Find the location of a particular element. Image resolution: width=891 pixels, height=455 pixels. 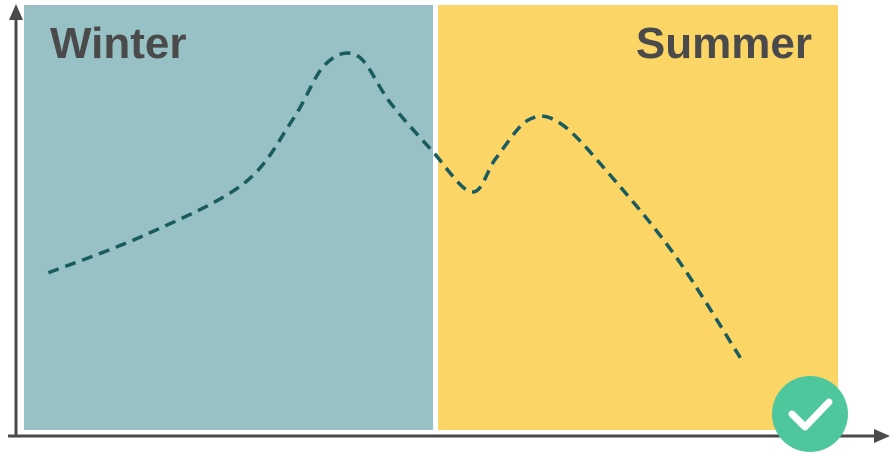

checkmark-badge is located at coordinates (810, 414).